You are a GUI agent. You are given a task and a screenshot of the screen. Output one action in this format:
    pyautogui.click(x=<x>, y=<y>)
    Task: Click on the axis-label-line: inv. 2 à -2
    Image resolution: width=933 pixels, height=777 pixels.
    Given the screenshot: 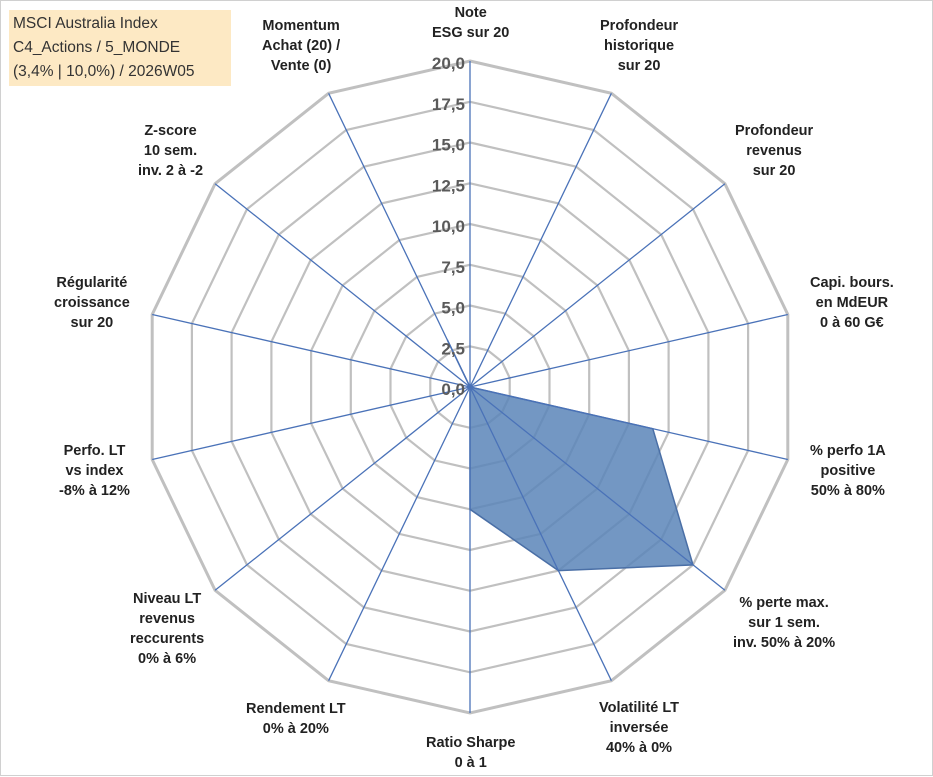 What is the action you would take?
    pyautogui.click(x=171, y=171)
    